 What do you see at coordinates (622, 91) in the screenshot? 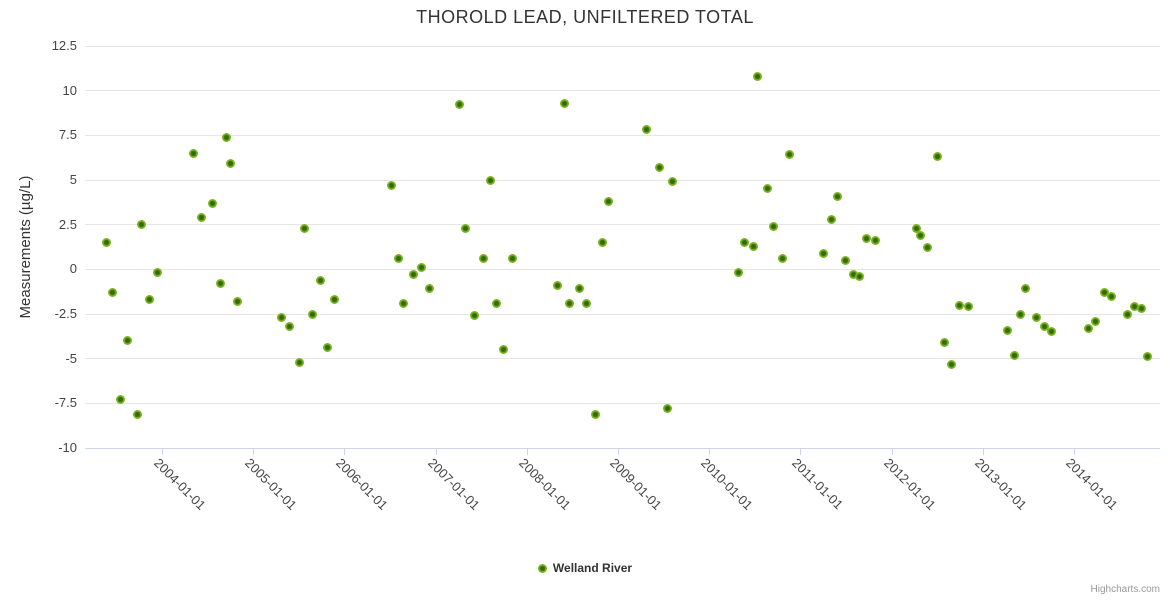
I see `gridline` at bounding box center [622, 91].